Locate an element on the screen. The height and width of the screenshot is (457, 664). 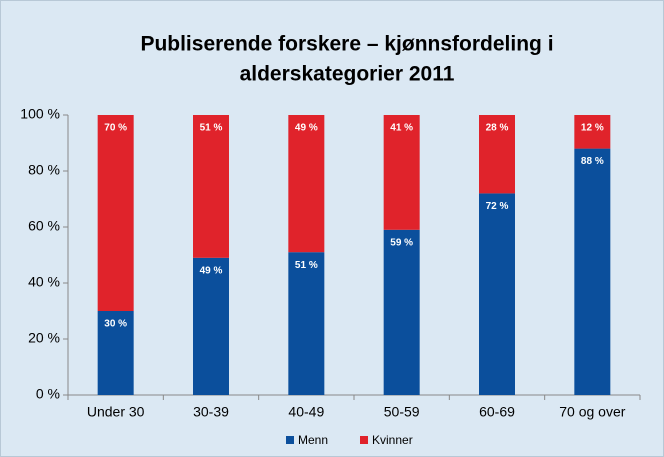
x-tick-label: 60-69 is located at coordinates (497, 412).